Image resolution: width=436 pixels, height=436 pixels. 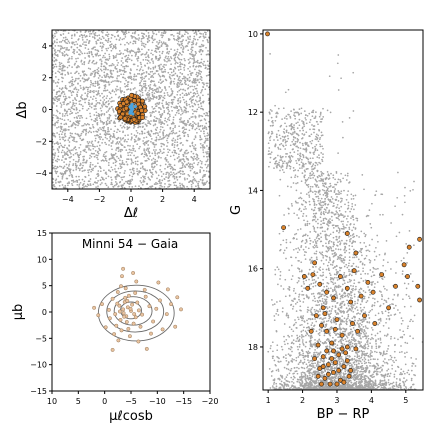 I want to click on y-tick-label: 2, so click(x=44, y=78).